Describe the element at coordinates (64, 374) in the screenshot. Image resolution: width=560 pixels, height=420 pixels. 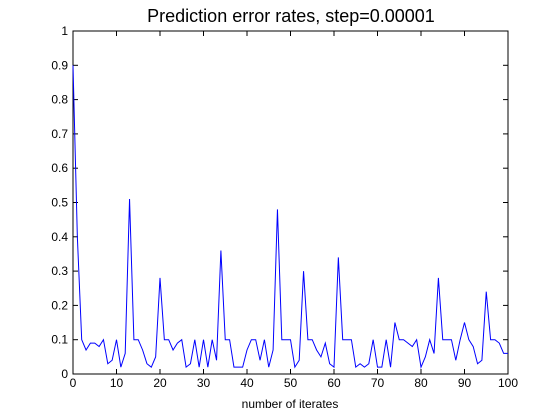
I see `y-tick-label: 0` at that location.